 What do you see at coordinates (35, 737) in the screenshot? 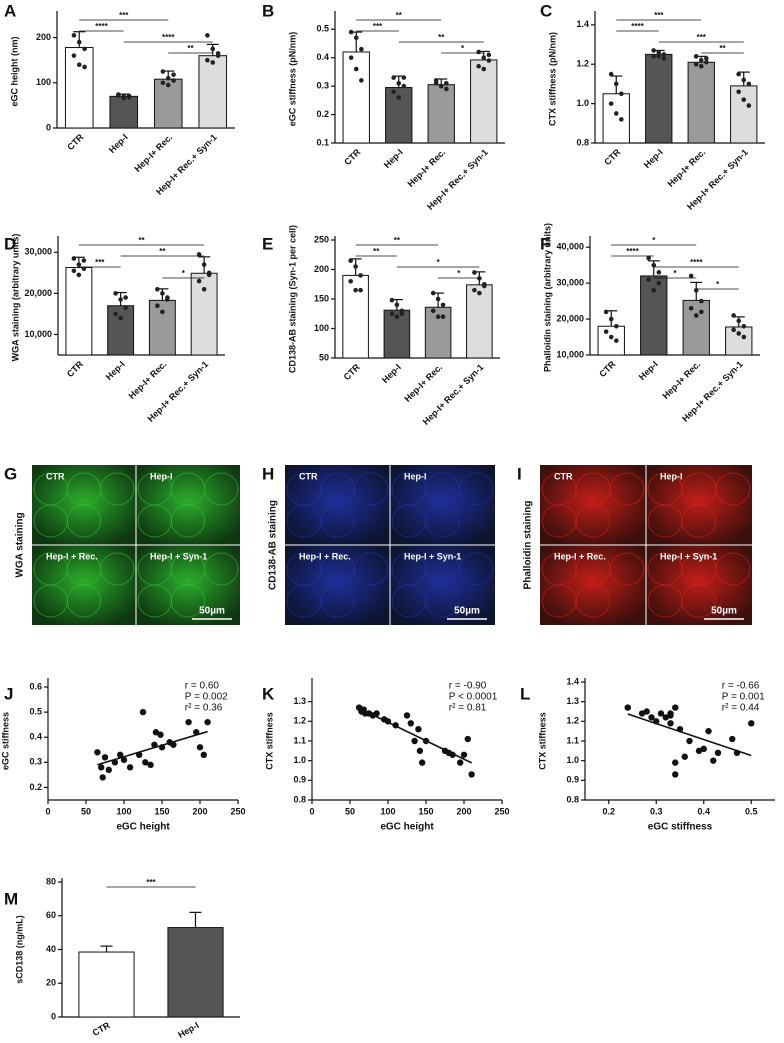
I see `y-tick-label: 0.4` at bounding box center [35, 737].